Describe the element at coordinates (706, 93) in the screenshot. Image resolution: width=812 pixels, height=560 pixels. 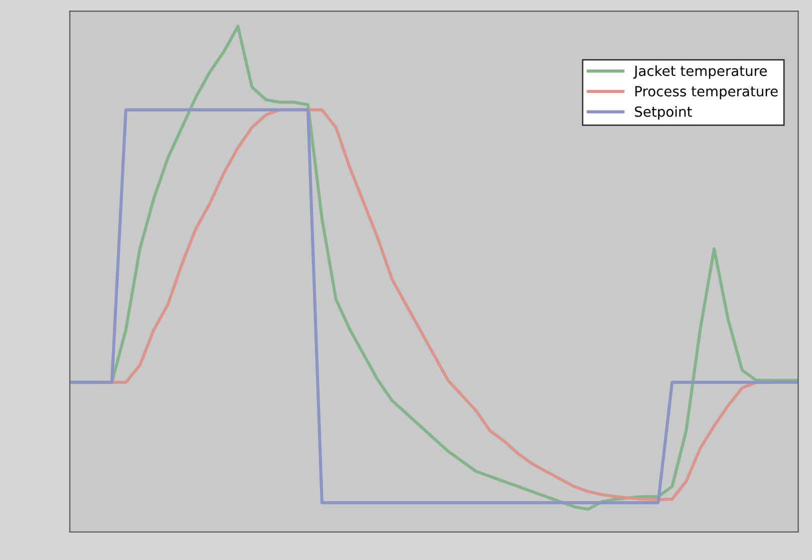
I see `legend-label: Process temperature` at that location.